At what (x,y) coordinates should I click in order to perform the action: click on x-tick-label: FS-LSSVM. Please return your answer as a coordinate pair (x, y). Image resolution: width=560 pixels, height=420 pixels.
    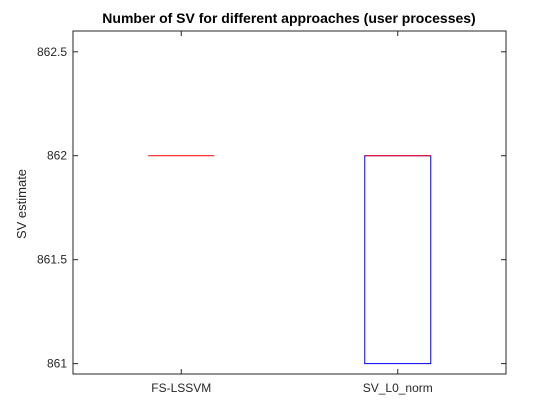
    Looking at the image, I should click on (181, 388).